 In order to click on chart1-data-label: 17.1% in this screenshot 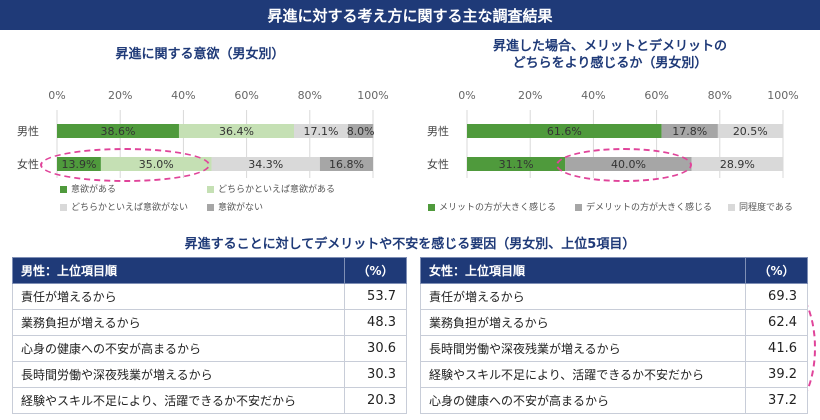, I will do `click(321, 131)`.